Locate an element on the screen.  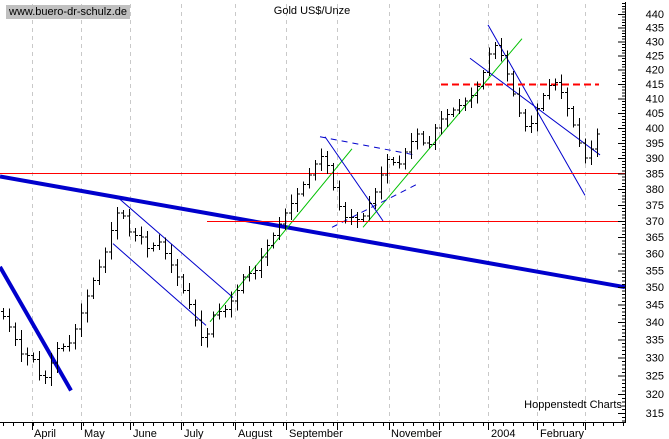
y-axis-label: 435 is located at coordinates (655, 29).